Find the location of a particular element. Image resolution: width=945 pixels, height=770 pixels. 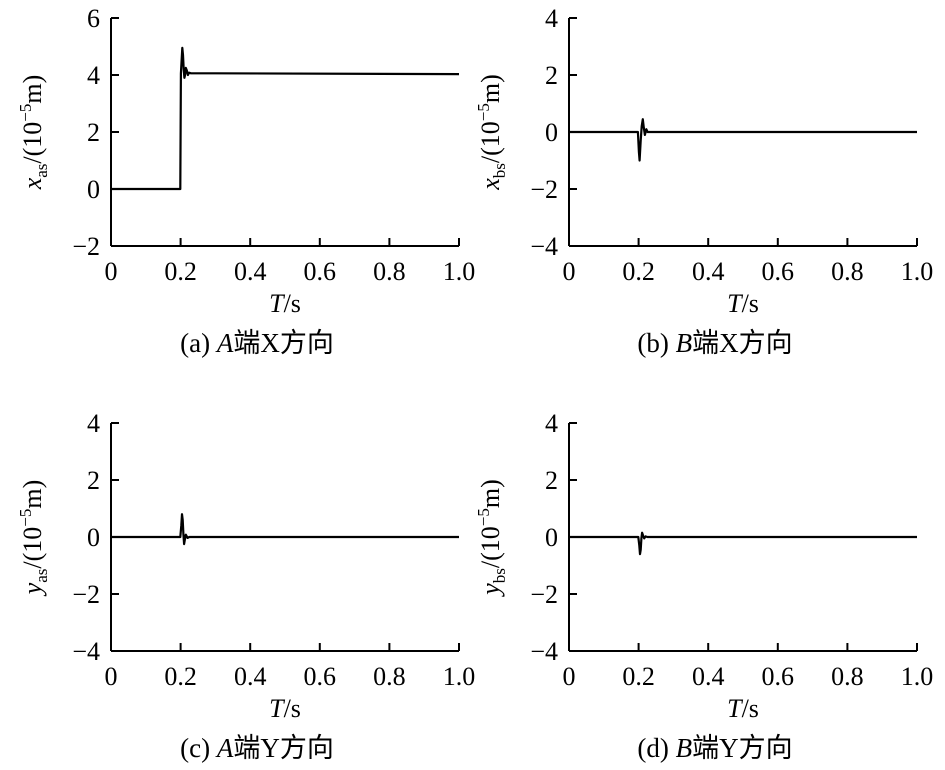

y-axis-label: xbs/(10−5m) is located at coordinates (491, 132).